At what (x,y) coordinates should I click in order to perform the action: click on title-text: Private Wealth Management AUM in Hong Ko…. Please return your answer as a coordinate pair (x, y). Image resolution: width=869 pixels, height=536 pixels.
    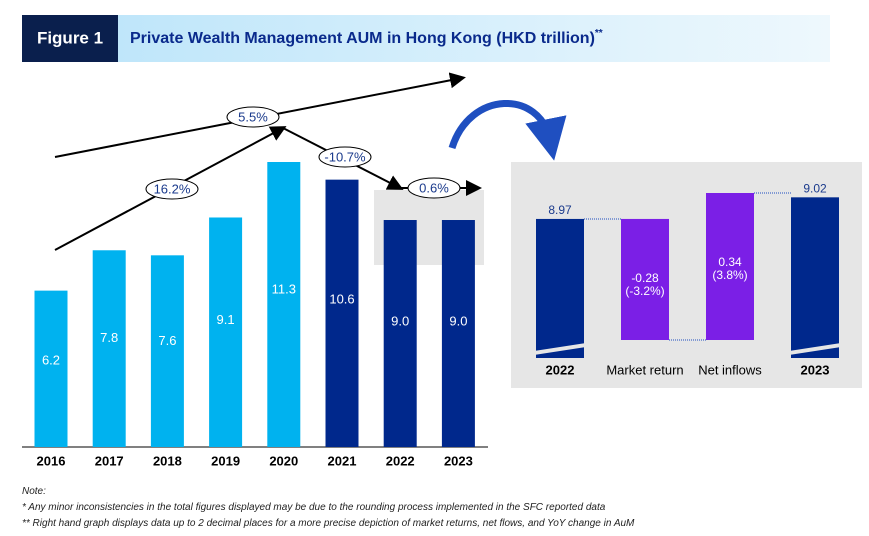
    Looking at the image, I should click on (362, 38).